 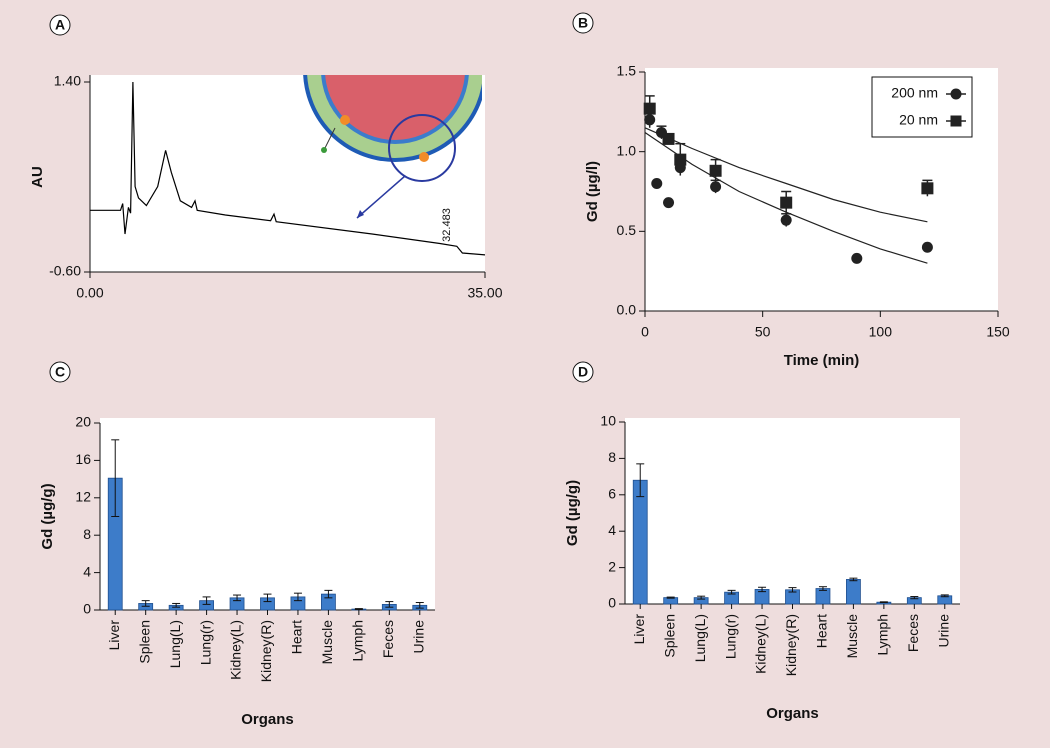 I want to click on arrow-head, so click(x=360, y=214).